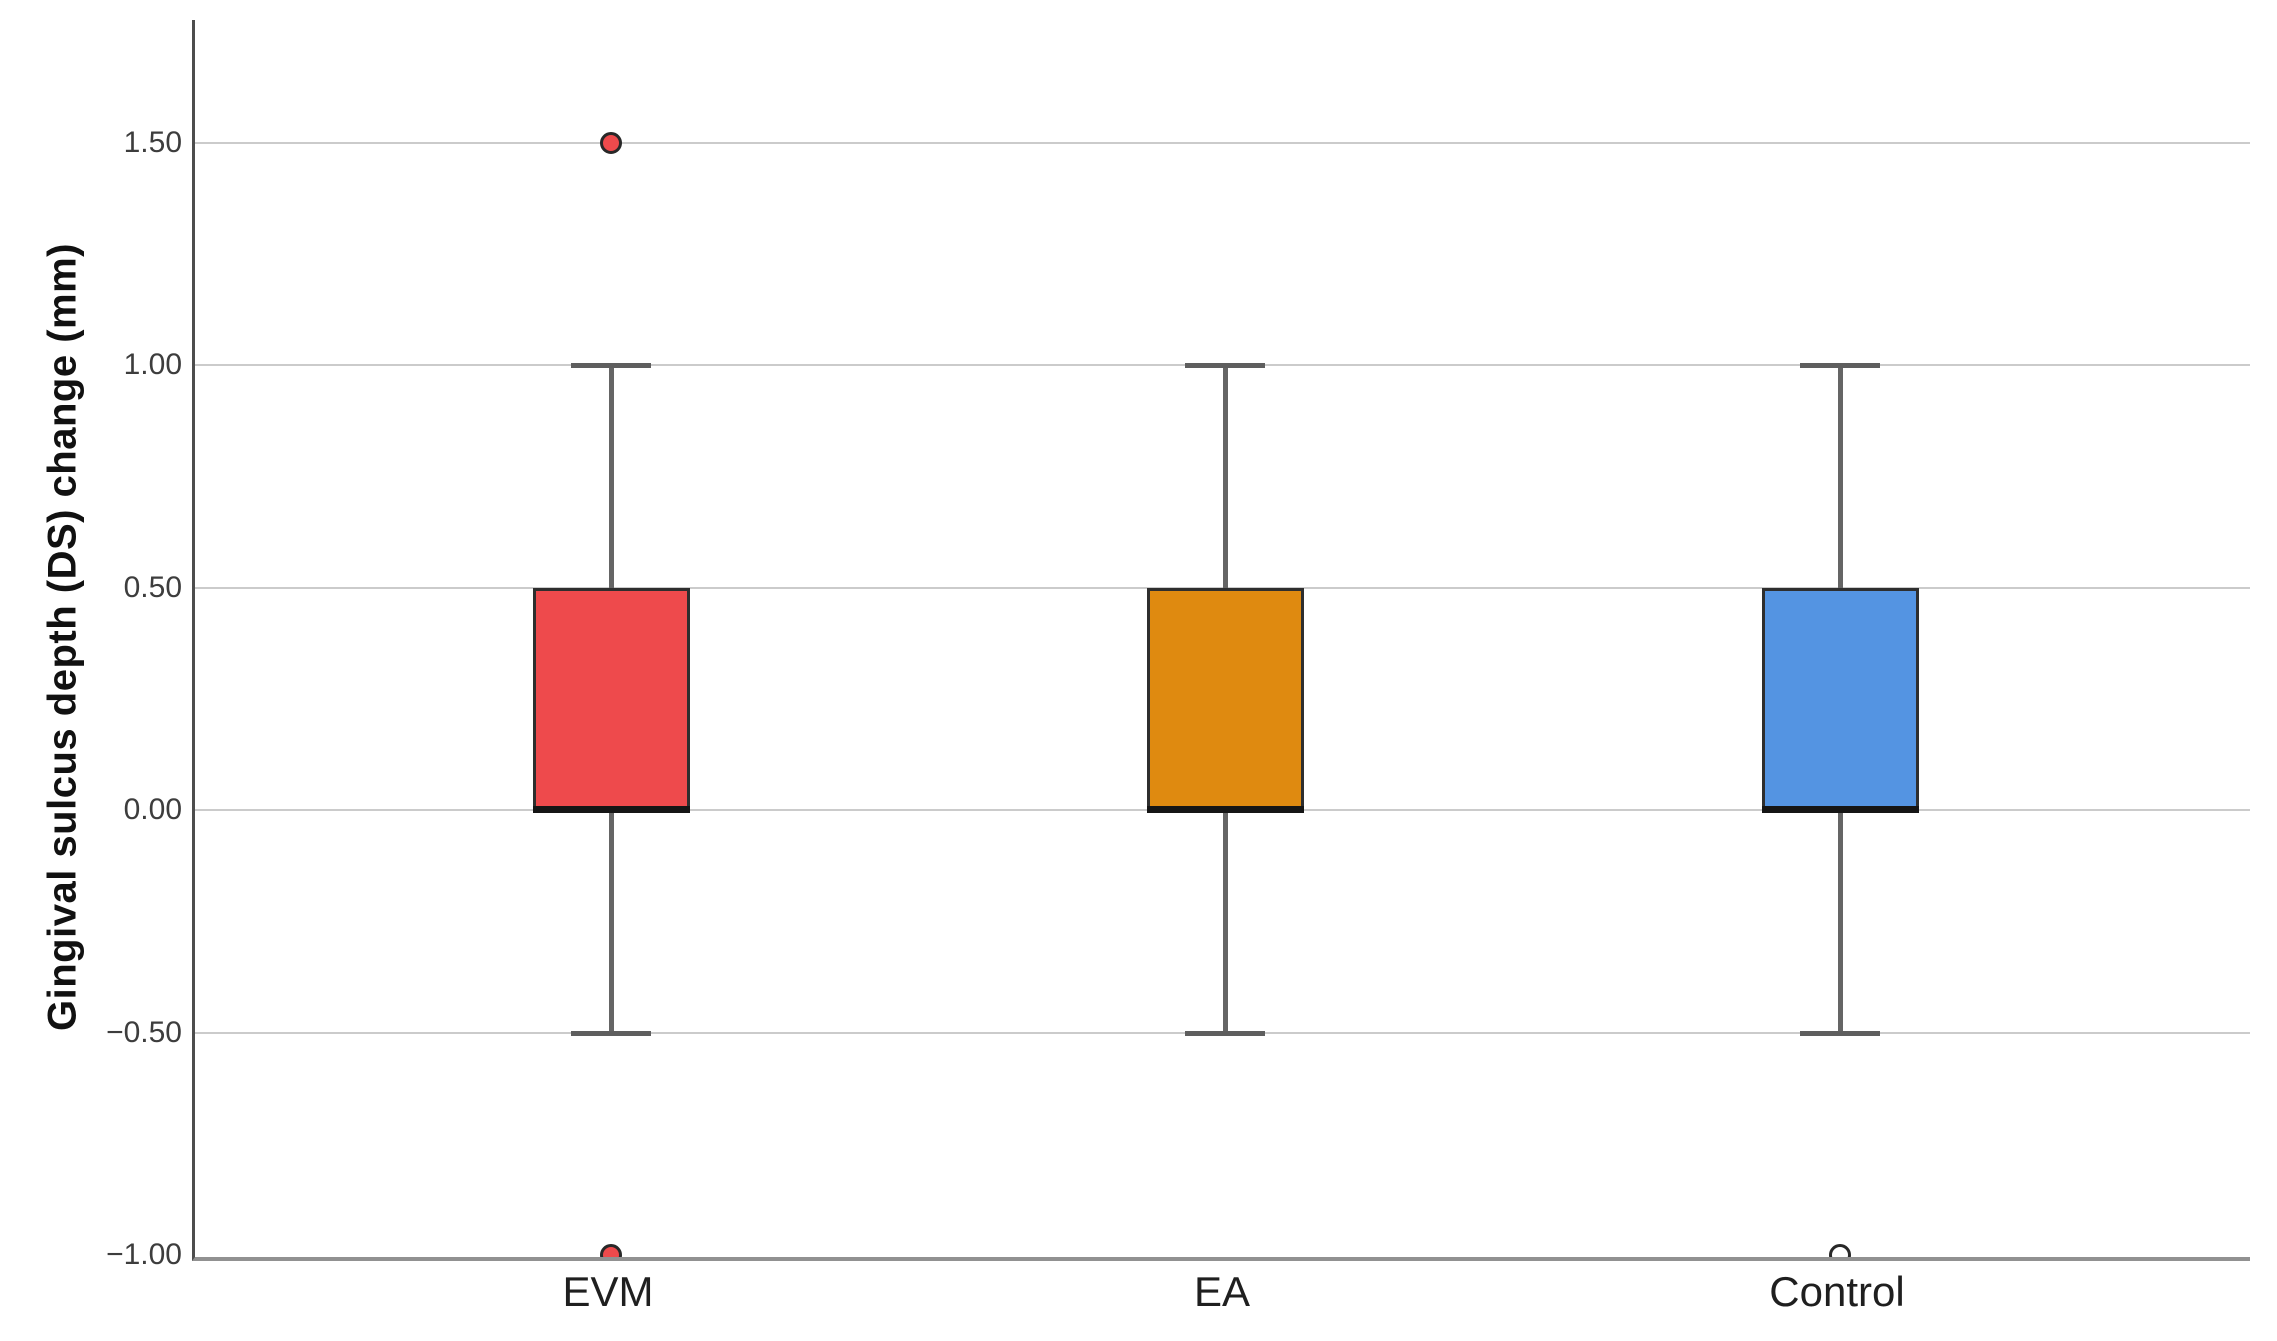 This screenshot has width=2277, height=1341. What do you see at coordinates (1840, 1250) in the screenshot?
I see `outlier-point-open` at bounding box center [1840, 1250].